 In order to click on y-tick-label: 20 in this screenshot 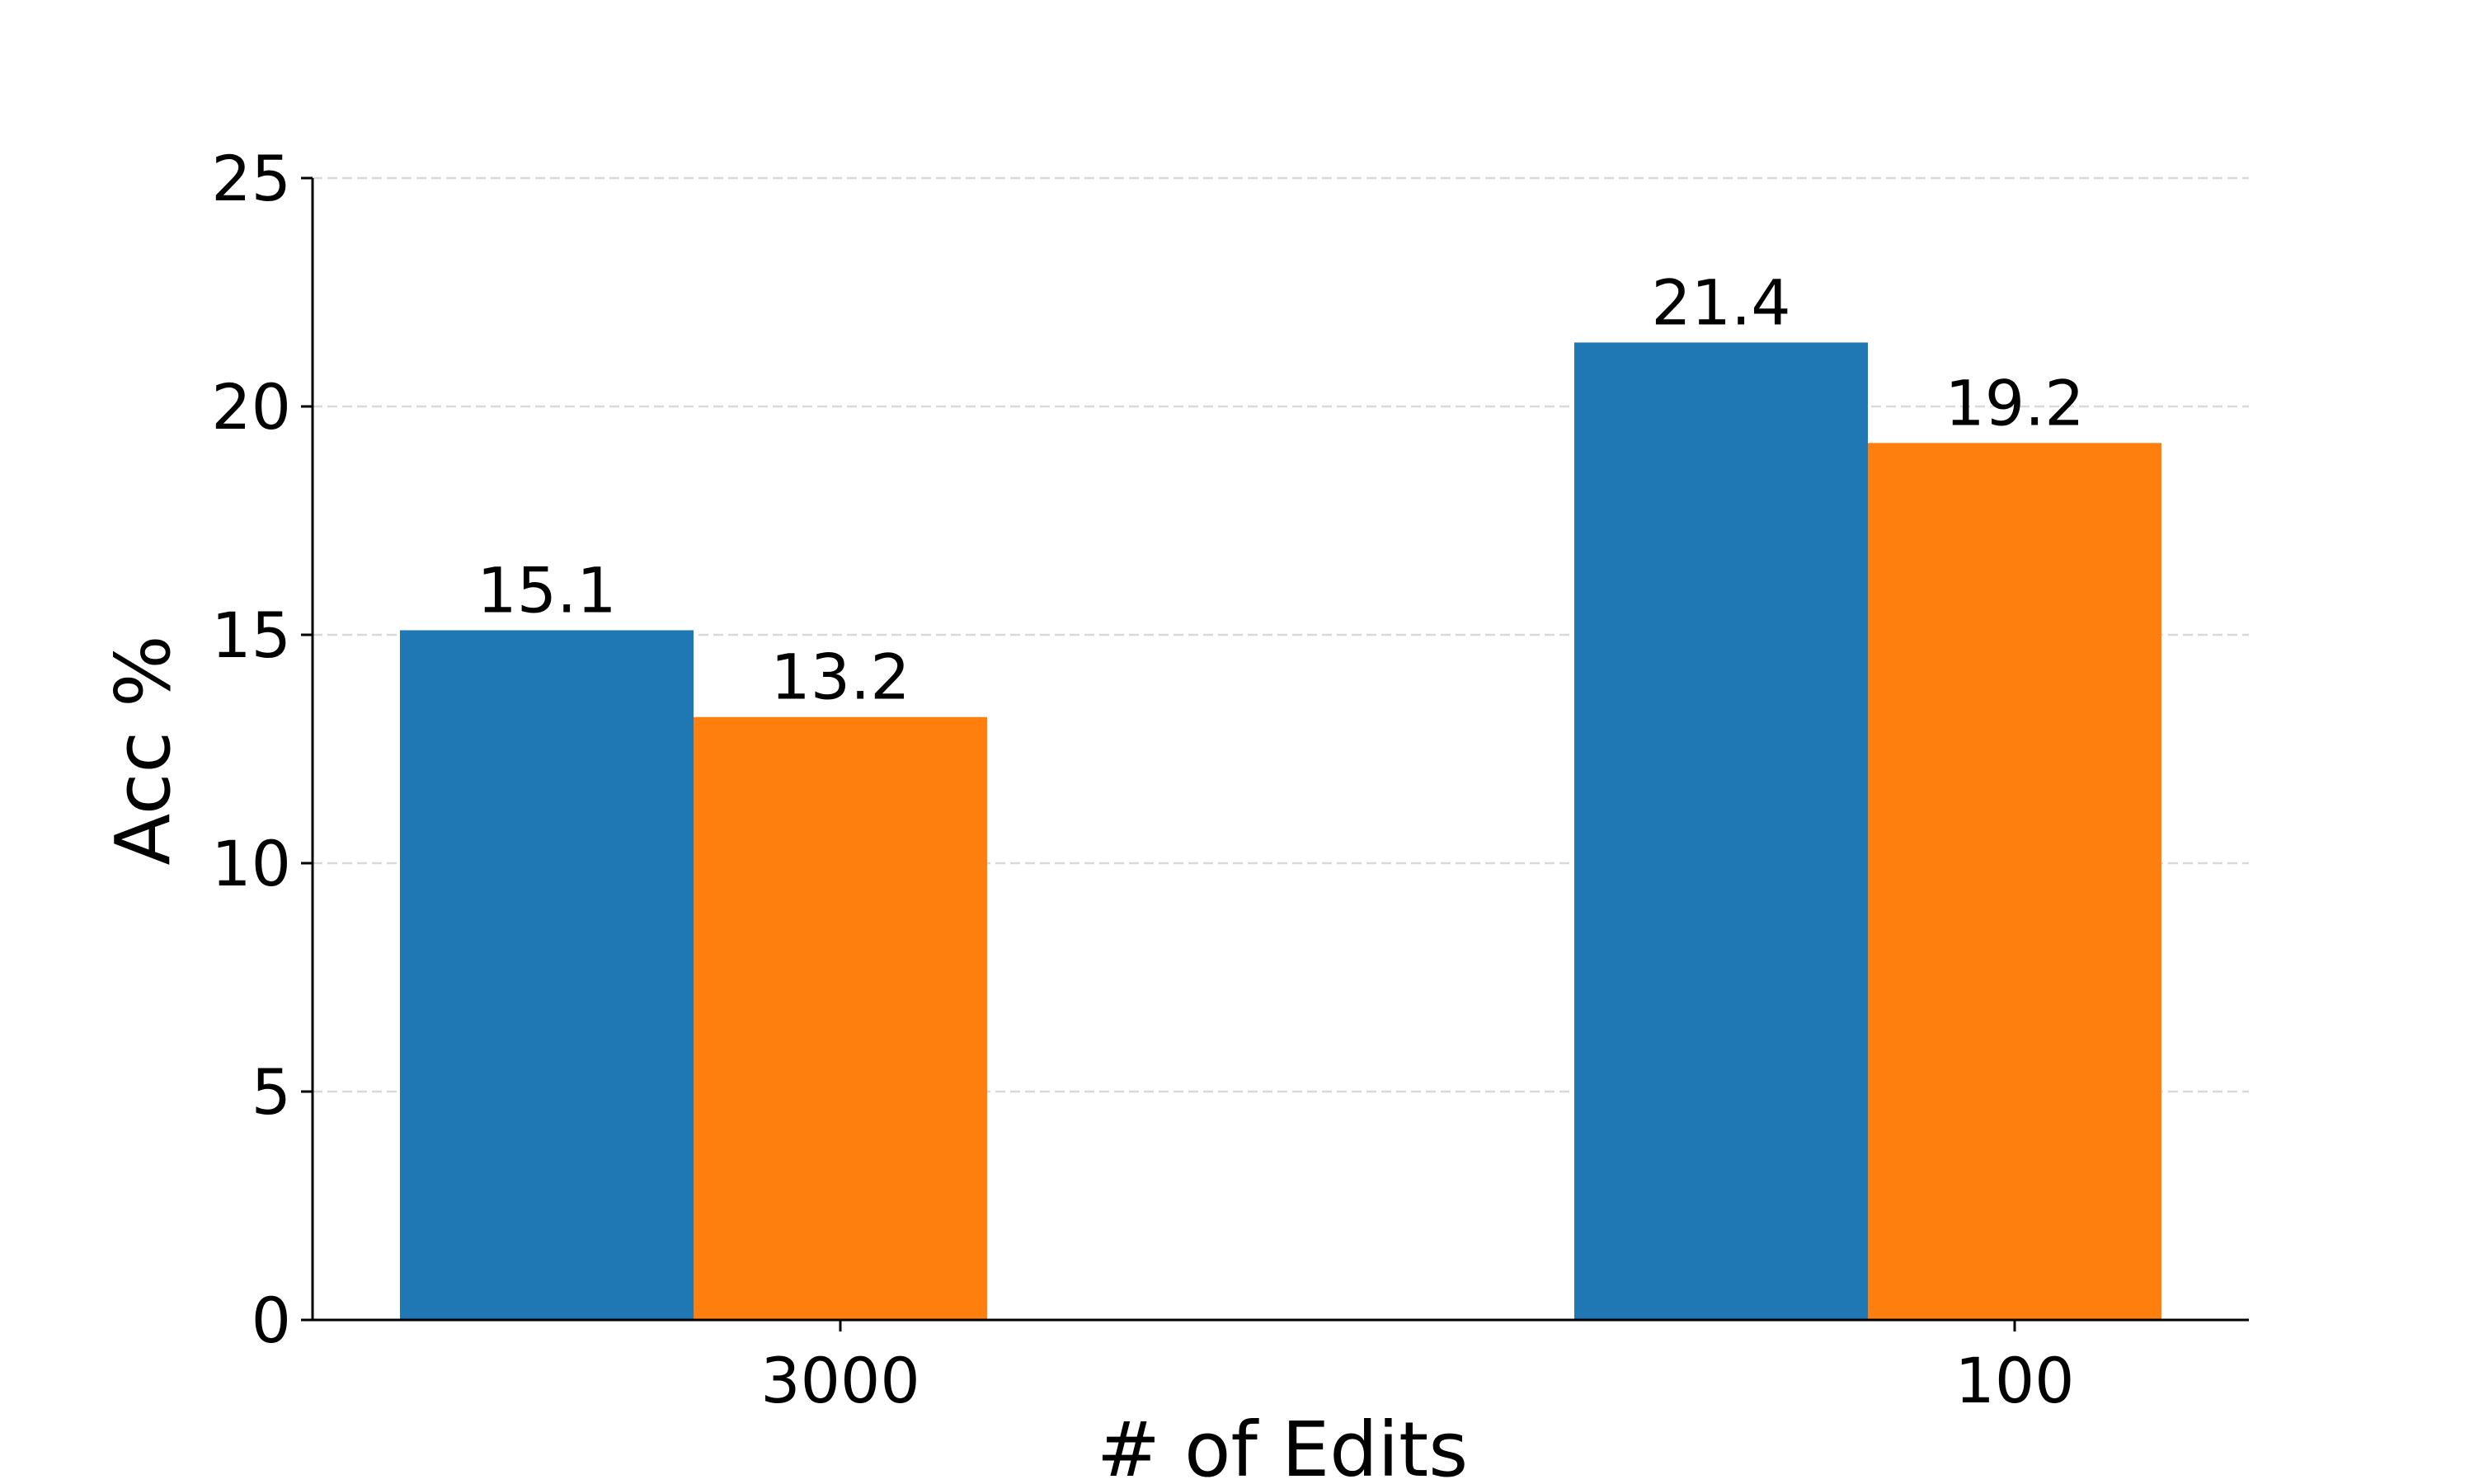, I will do `click(251, 407)`.